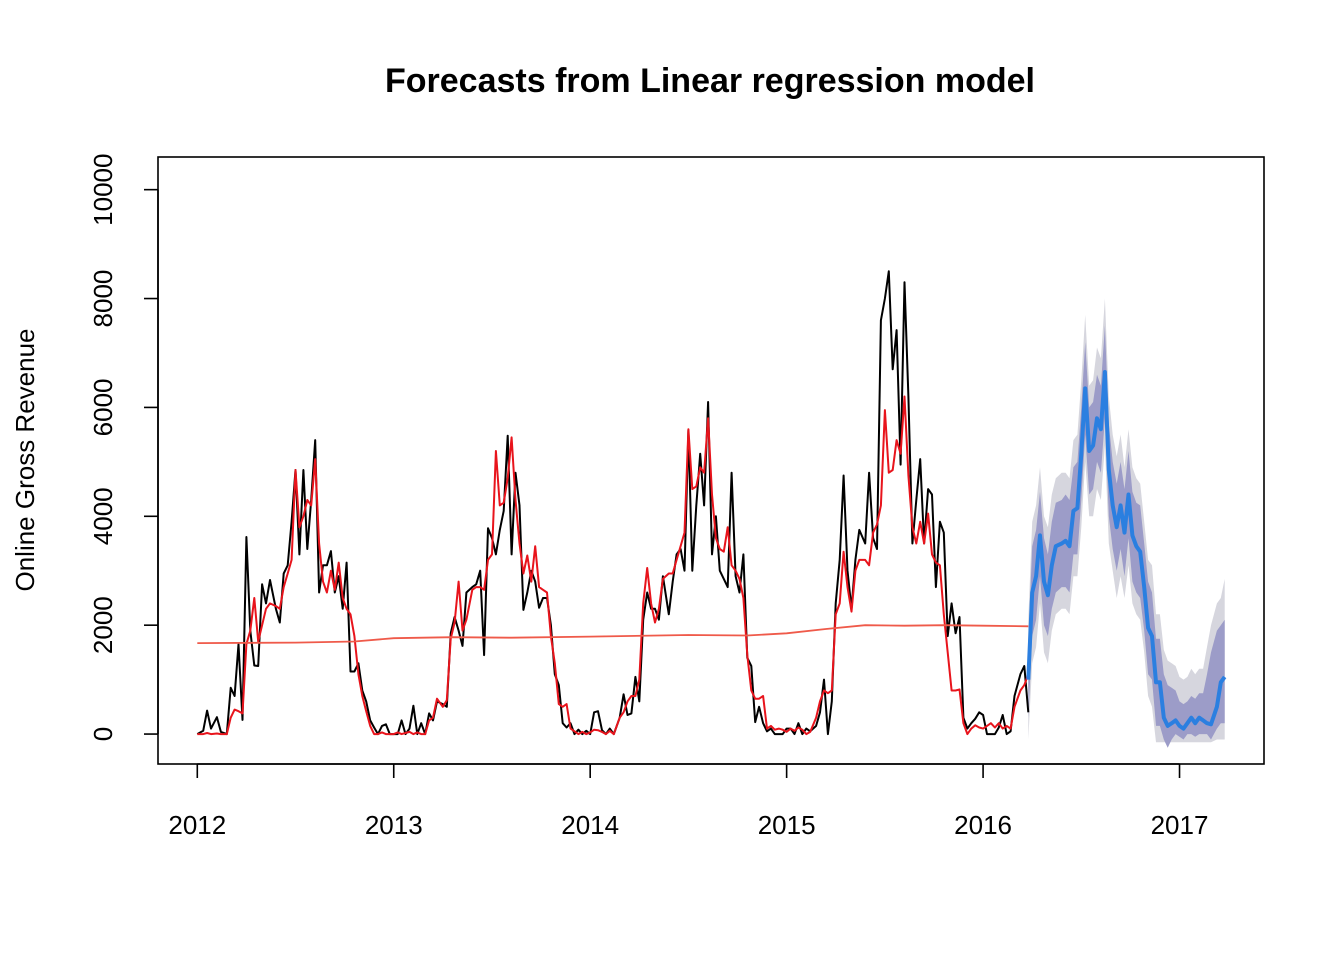 This screenshot has width=1344, height=960. What do you see at coordinates (103, 625) in the screenshot?
I see `y-tick-label: 2000` at bounding box center [103, 625].